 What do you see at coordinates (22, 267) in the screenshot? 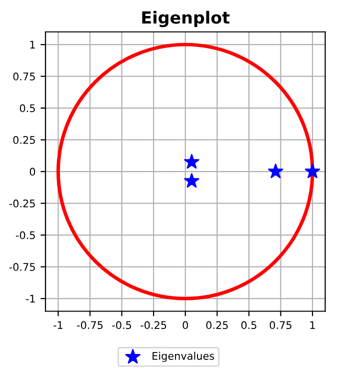
I see `y-tick-label: -0.75` at bounding box center [22, 267].